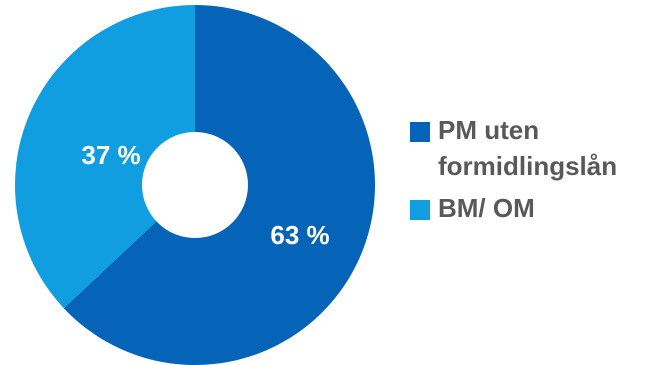  What do you see at coordinates (420, 132) in the screenshot?
I see `legend-swatch-pm` at bounding box center [420, 132].